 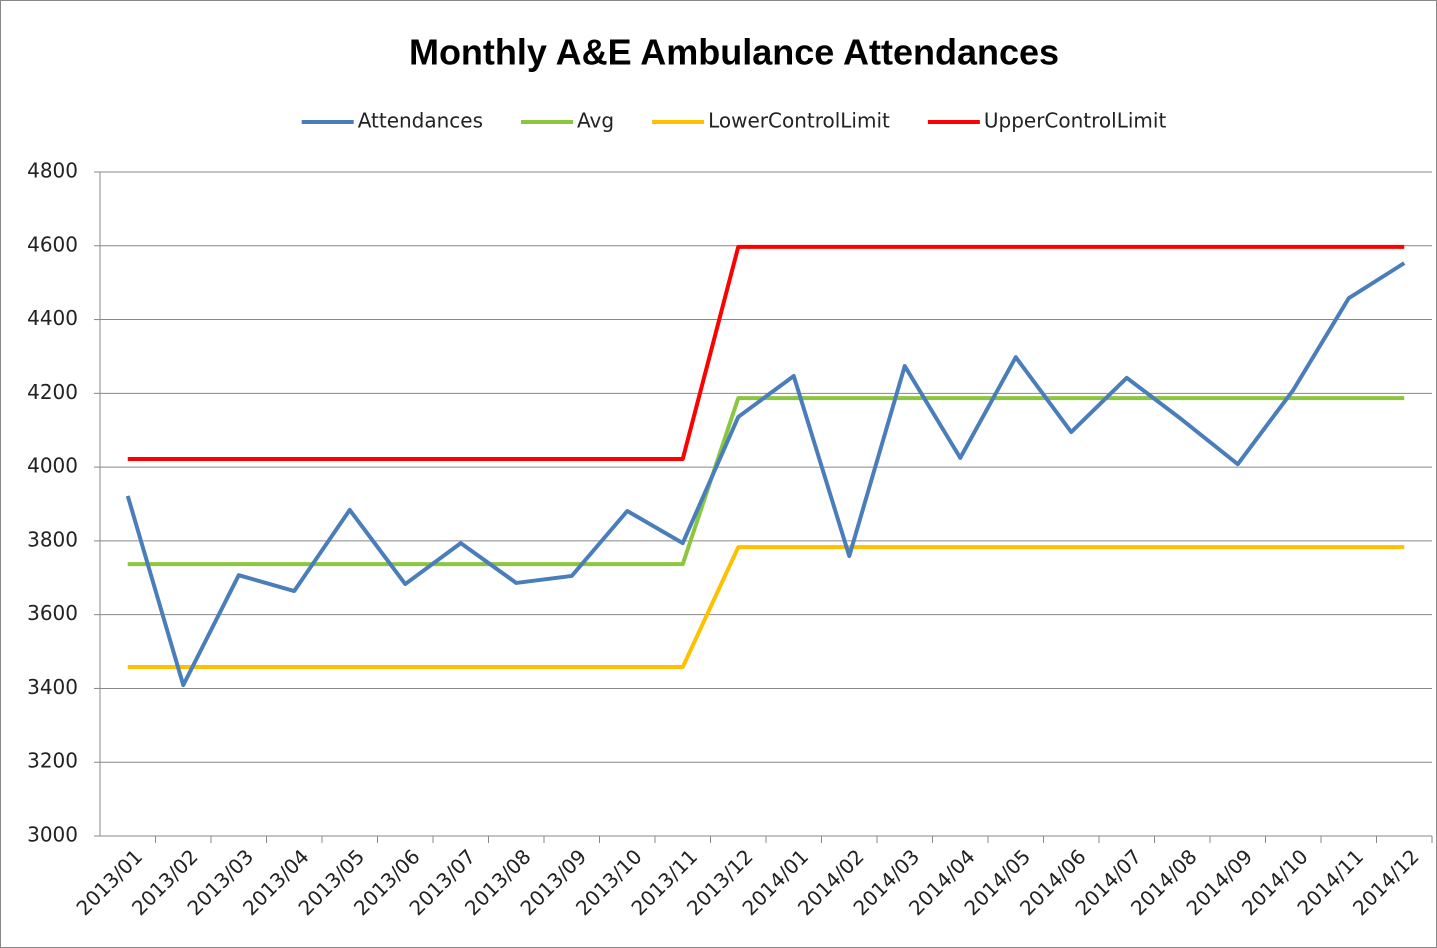 What do you see at coordinates (52, 613) in the screenshot?
I see `y-tick-label: 3600` at bounding box center [52, 613].